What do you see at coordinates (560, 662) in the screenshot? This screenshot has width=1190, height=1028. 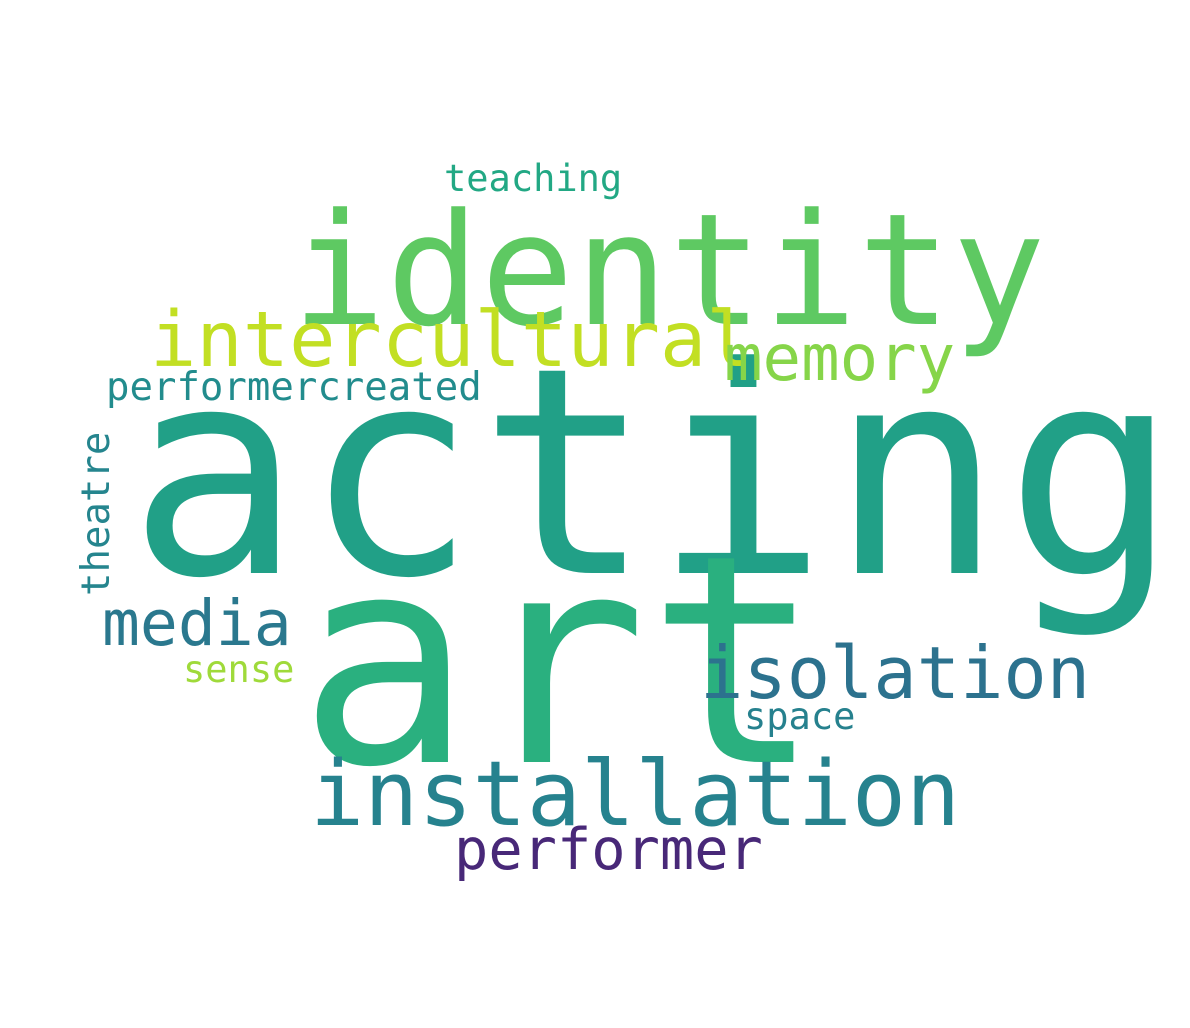 I see `word-art: art` at bounding box center [560, 662].